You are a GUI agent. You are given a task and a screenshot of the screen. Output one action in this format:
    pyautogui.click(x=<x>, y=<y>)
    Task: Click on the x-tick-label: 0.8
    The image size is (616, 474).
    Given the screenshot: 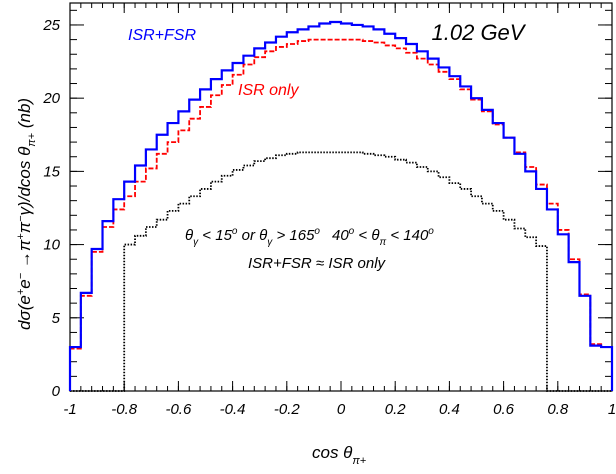 What is the action you would take?
    pyautogui.click(x=558, y=409)
    